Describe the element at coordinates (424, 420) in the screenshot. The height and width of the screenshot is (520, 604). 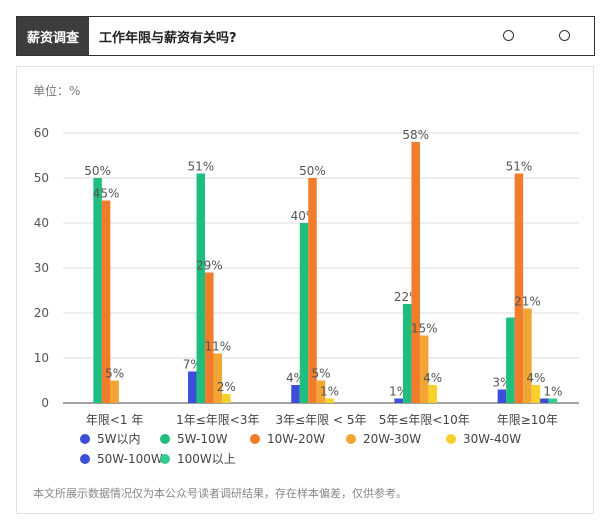
I see `x-tick-label: 5年≤年限<10年` at that location.